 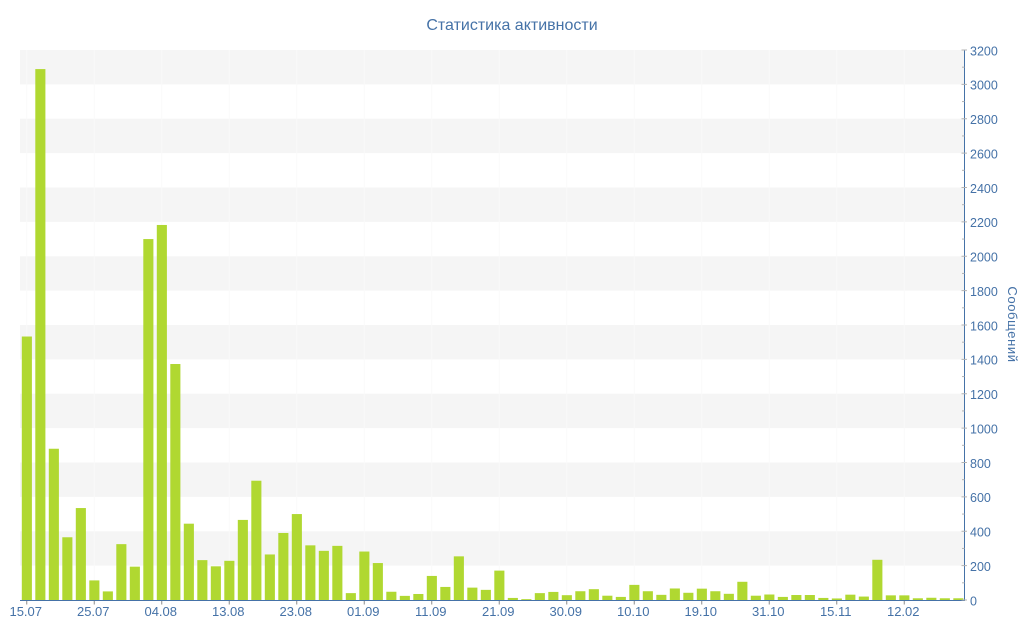 What do you see at coordinates (984, 292) in the screenshot?
I see `svg-text: 1800` at bounding box center [984, 292].